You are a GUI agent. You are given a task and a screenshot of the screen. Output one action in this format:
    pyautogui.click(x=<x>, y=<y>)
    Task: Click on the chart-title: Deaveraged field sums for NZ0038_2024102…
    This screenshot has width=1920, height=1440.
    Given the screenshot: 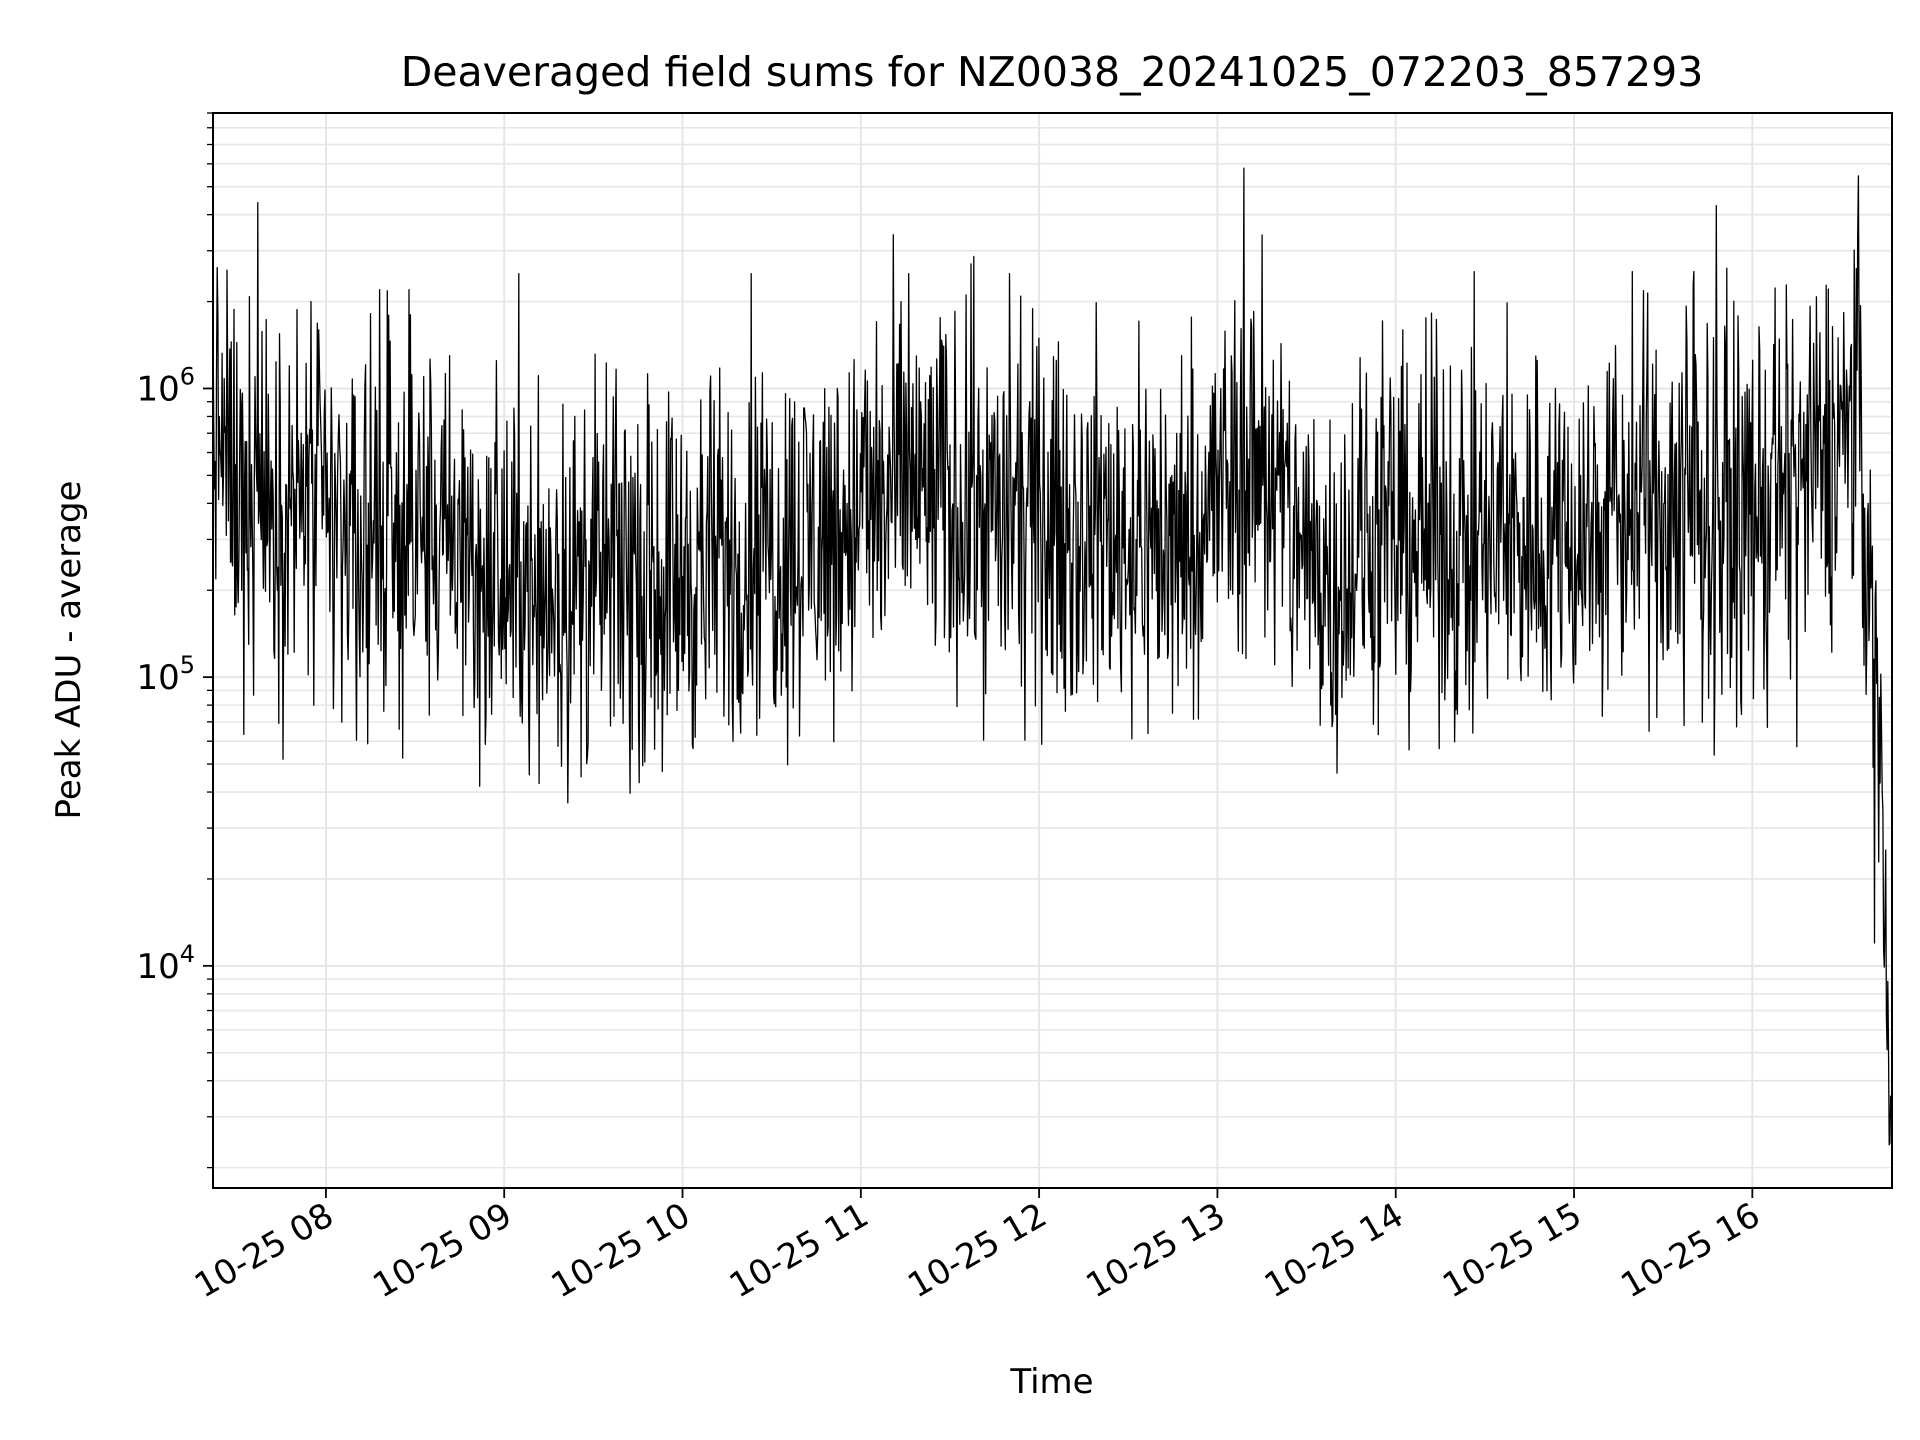 What is the action you would take?
    pyautogui.click(x=1052, y=72)
    